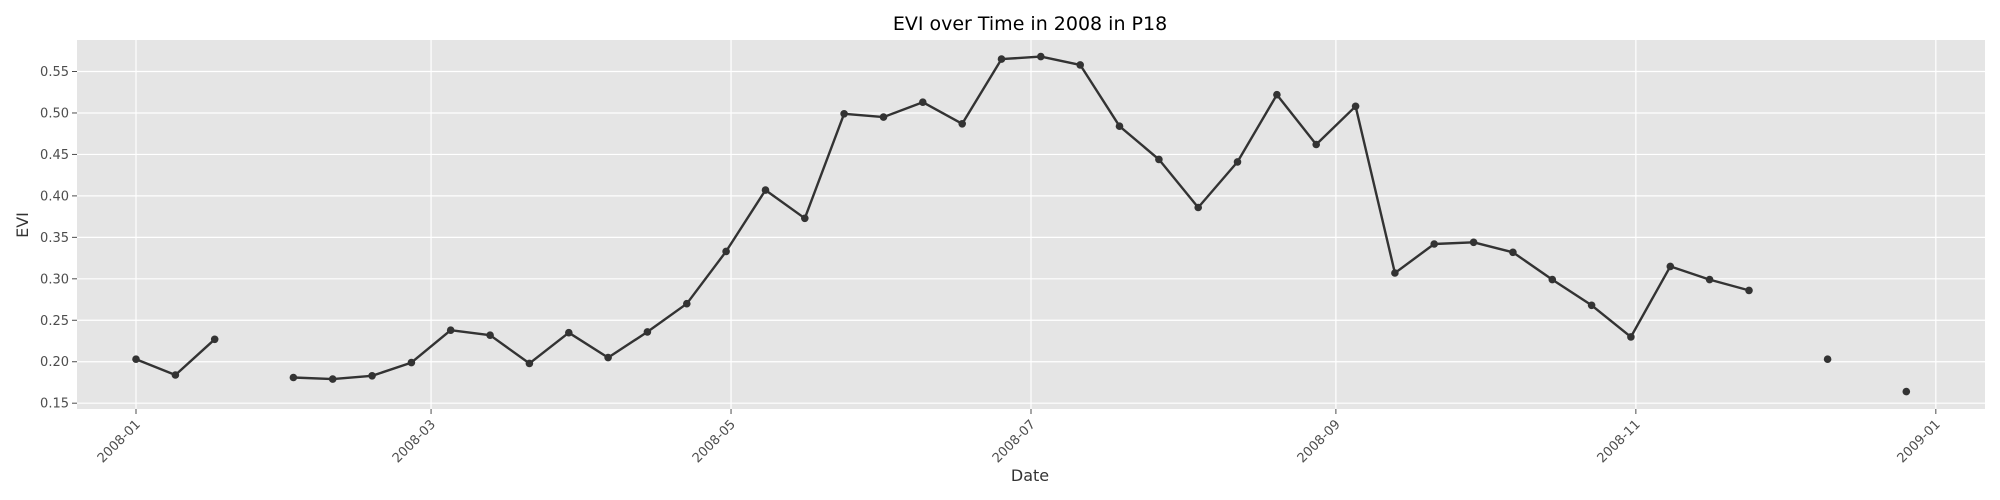 The width and height of the screenshot is (2000, 500). I want to click on y-tick-label: 0.40, so click(54, 196).